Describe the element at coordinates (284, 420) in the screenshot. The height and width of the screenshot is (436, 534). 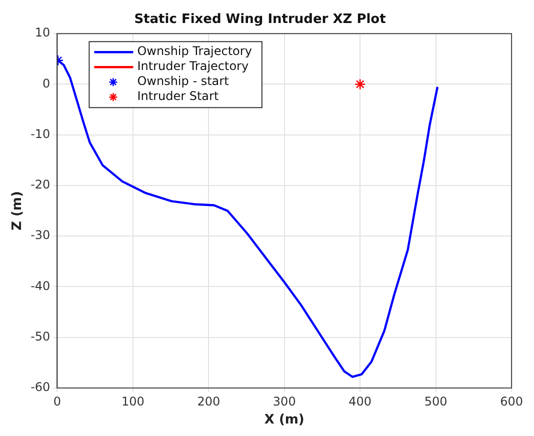
I see `x-axis-title: X (m)` at that location.